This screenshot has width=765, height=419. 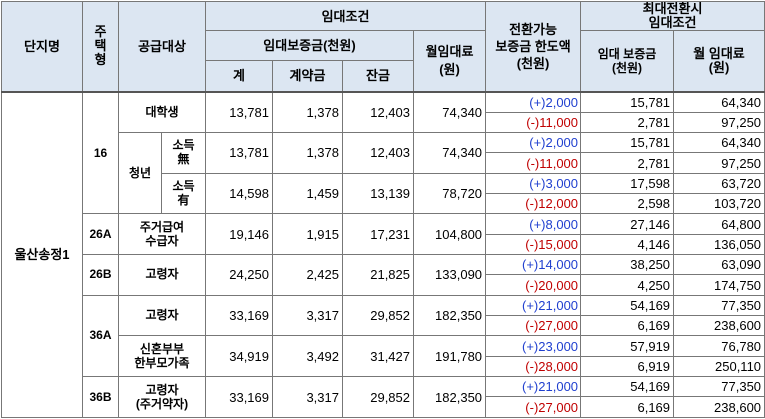 I want to click on monthly-rent: 78,720, so click(x=449, y=193).